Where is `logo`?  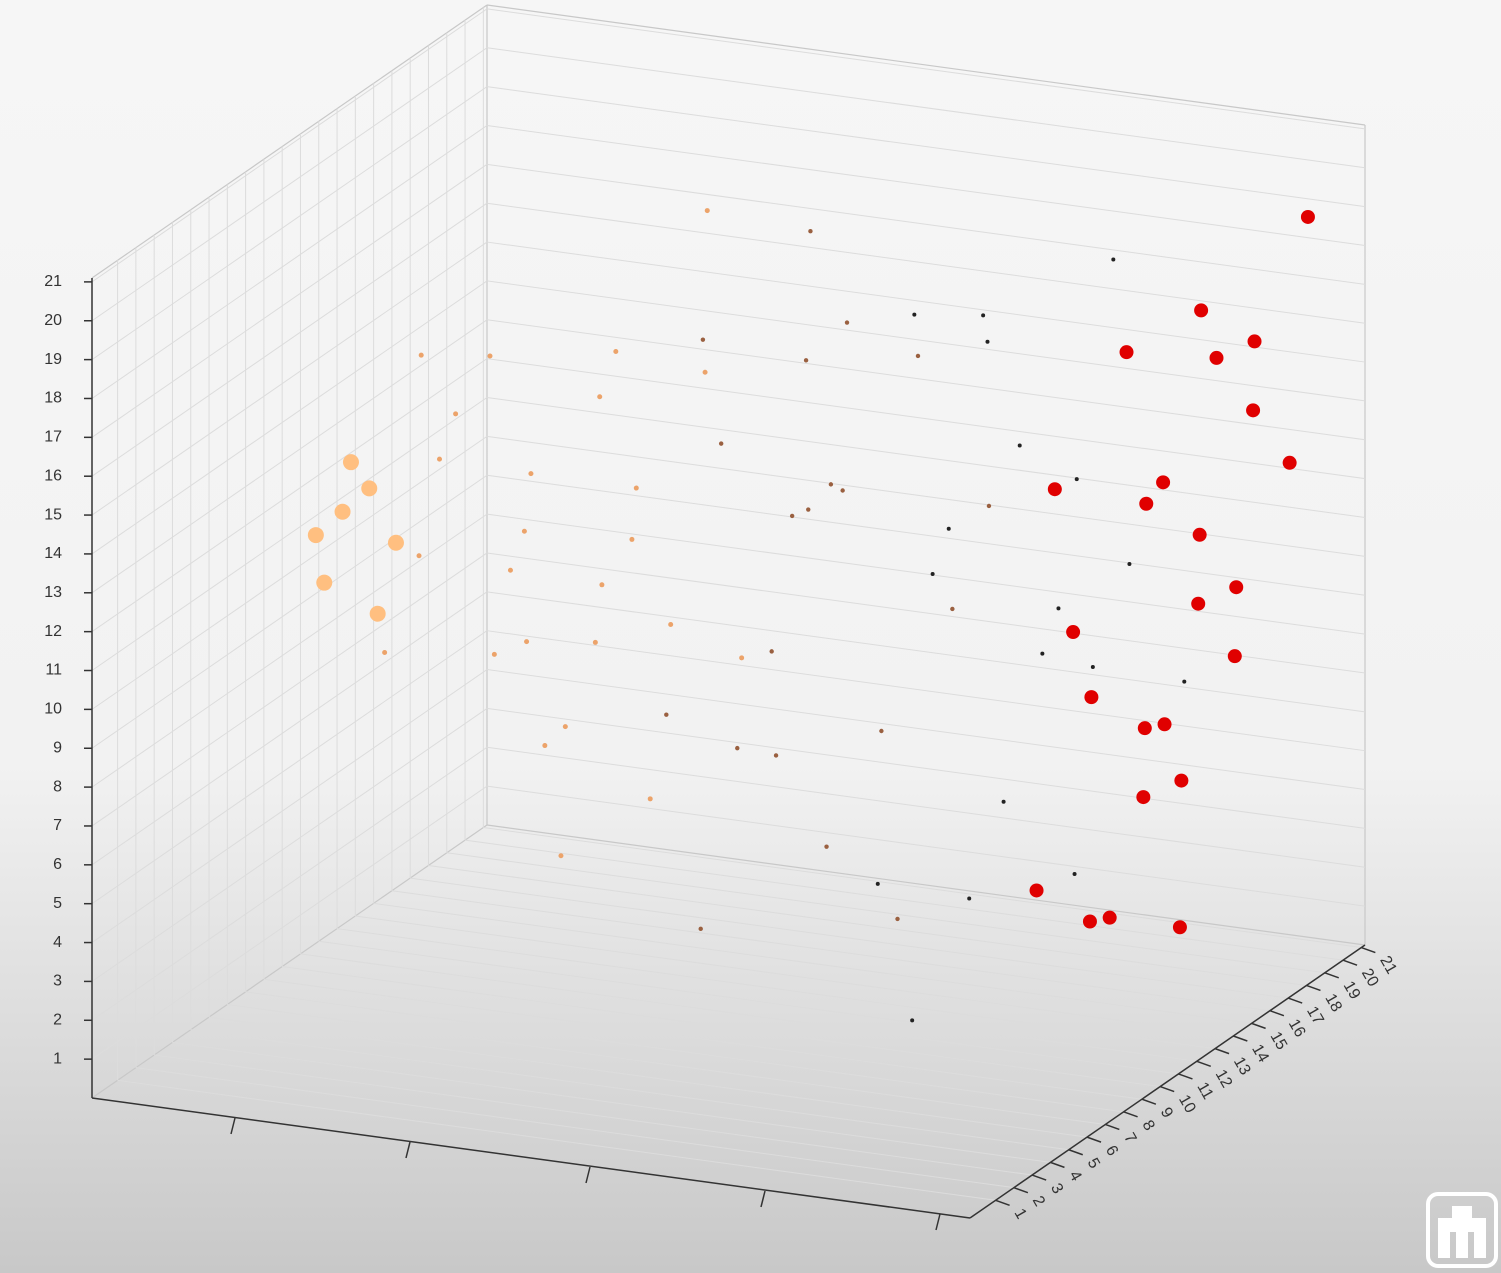 logo is located at coordinates (1462, 1230).